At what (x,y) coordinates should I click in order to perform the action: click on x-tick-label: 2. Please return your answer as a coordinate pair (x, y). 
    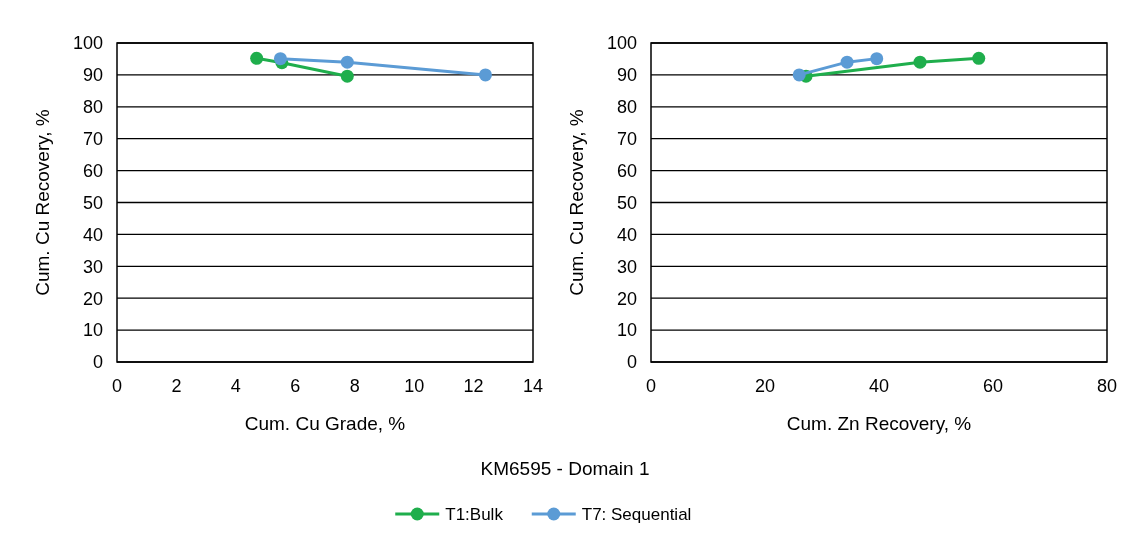
    Looking at the image, I should click on (176, 386).